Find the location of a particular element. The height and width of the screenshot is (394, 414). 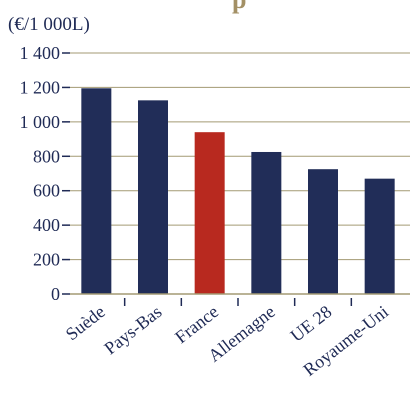

y-tick-label: 1 000 is located at coordinates (40, 122).